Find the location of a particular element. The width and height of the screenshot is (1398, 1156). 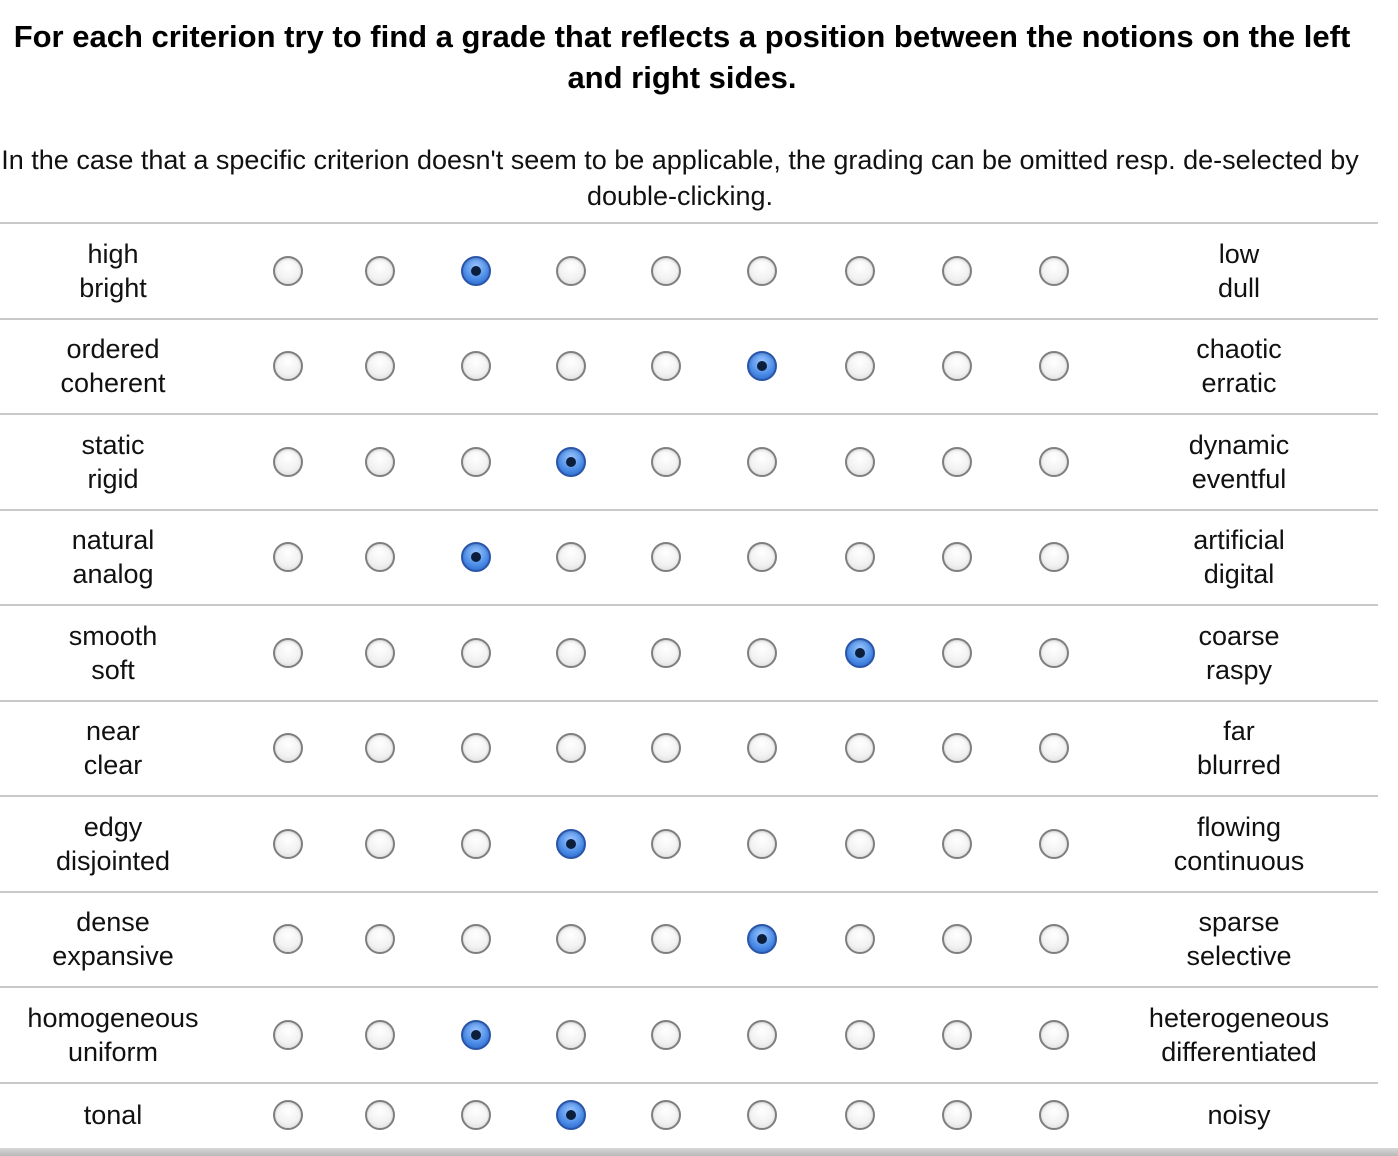

left-notion-word: high is located at coordinates (113, 253).